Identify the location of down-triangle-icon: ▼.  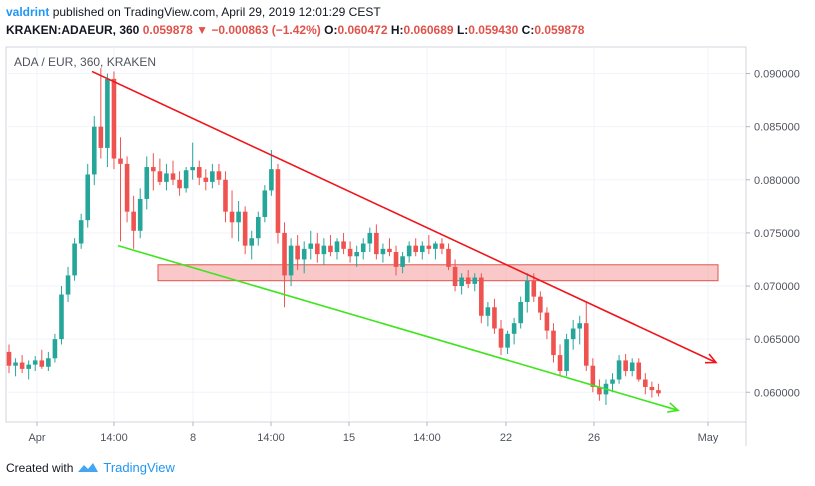
(202, 30).